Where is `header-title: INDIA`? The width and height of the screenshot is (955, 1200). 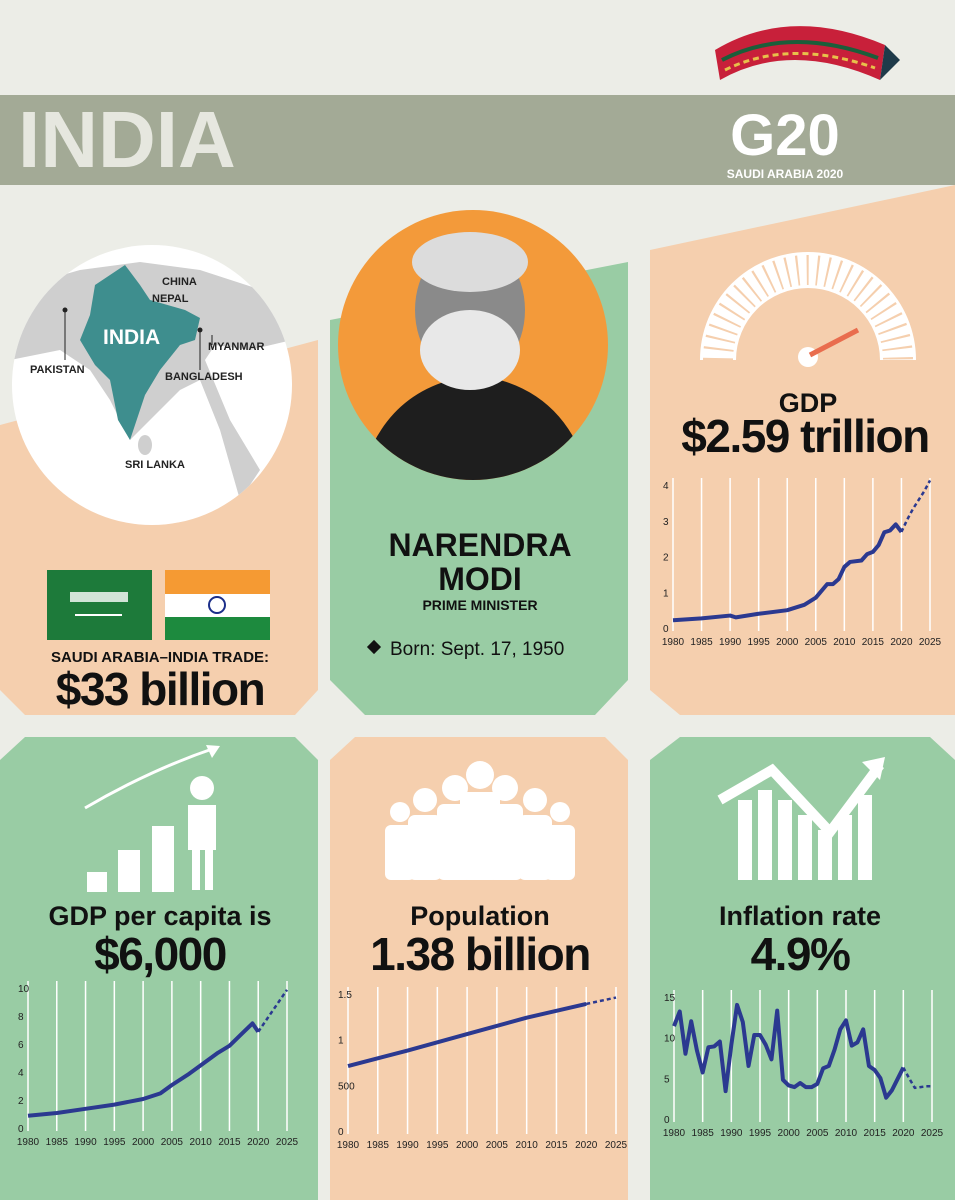
header-title: INDIA is located at coordinates (127, 139).